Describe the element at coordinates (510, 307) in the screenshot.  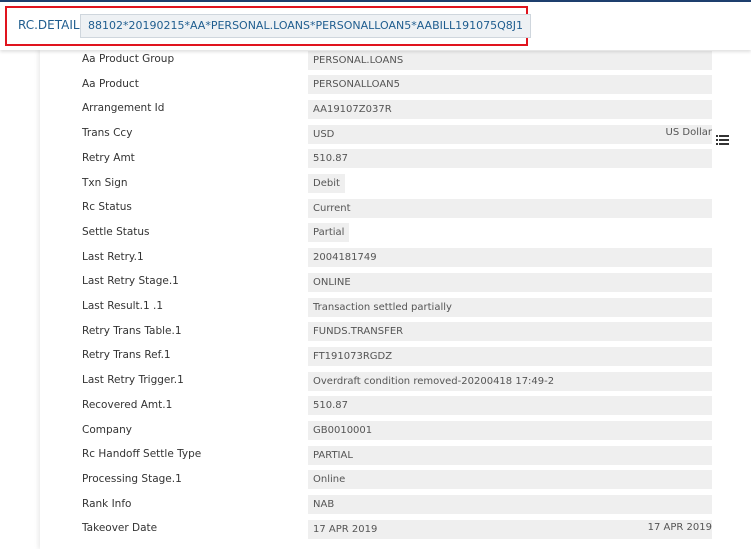
I see `field-value: Transaction settled partially` at that location.